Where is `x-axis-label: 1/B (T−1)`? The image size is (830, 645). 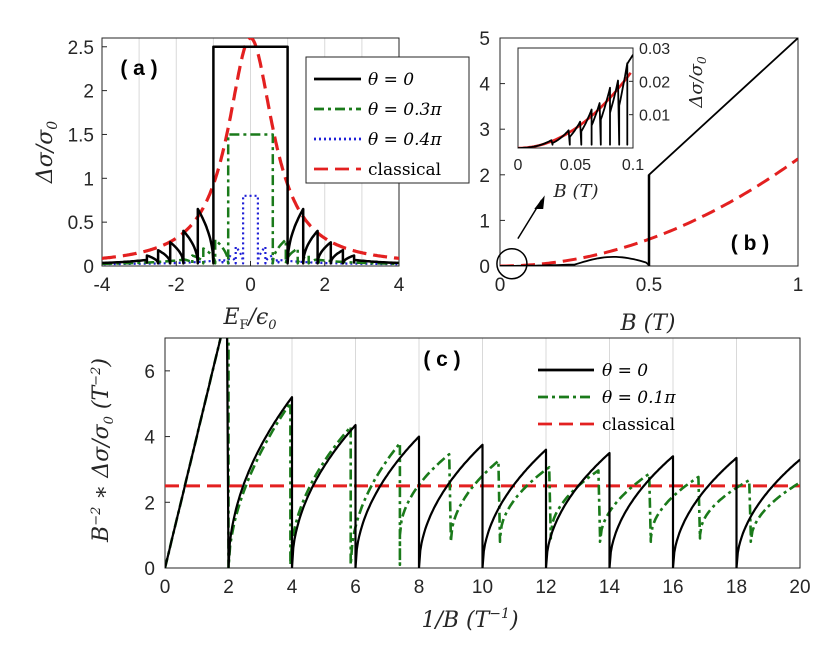
x-axis-label: 1/B (T−1) is located at coordinates (469, 619).